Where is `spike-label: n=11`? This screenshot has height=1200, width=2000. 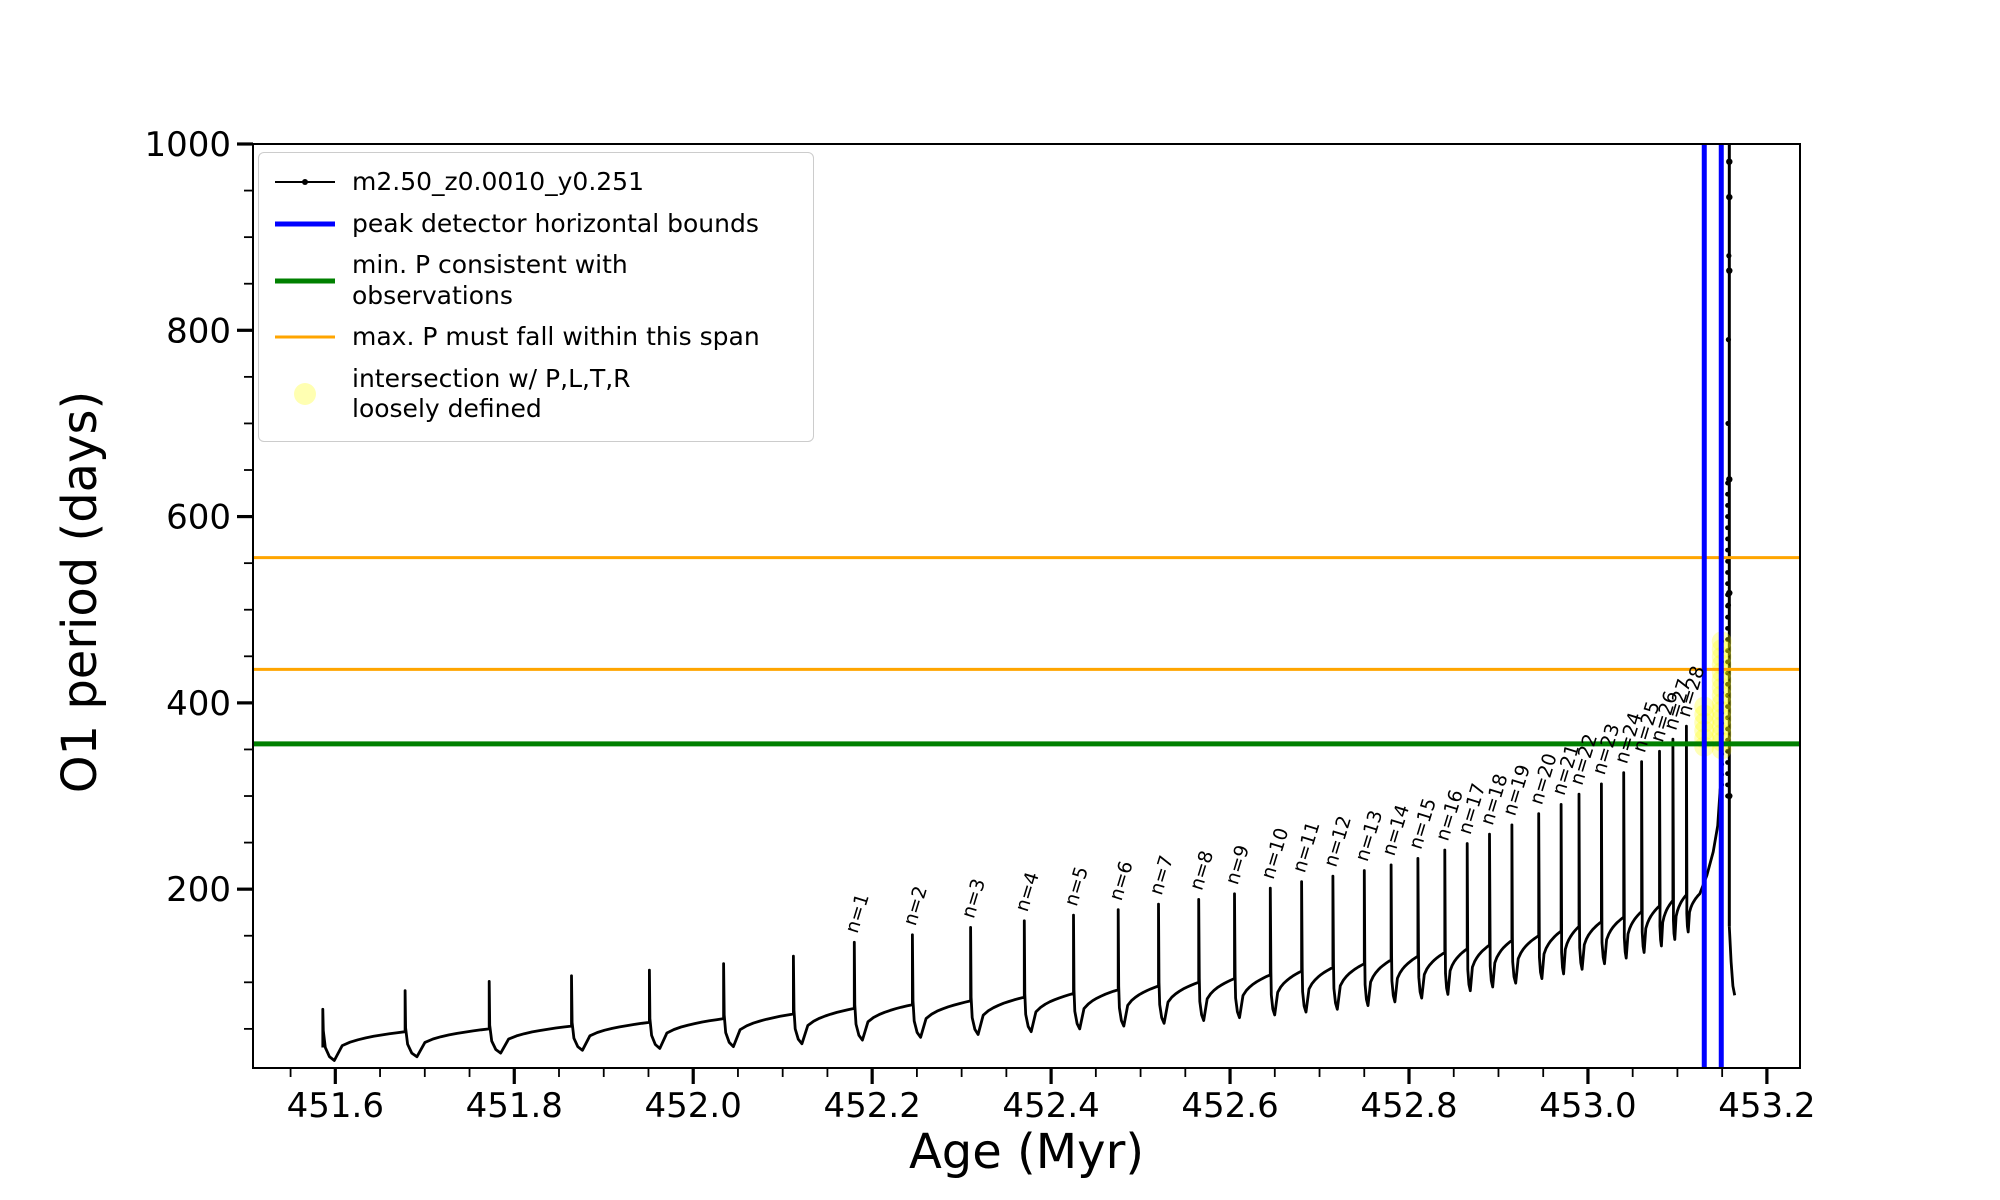 spike-label: n=11 is located at coordinates (1306, 847).